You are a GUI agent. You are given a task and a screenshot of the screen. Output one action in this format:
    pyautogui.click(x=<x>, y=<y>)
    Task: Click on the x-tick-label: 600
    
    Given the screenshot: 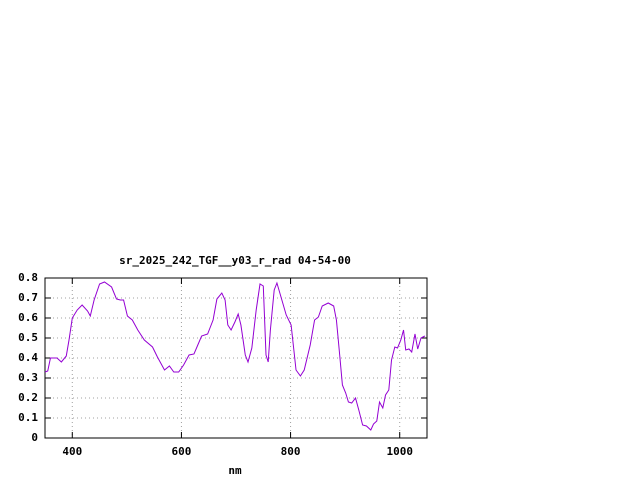 What is the action you would take?
    pyautogui.click(x=181, y=451)
    